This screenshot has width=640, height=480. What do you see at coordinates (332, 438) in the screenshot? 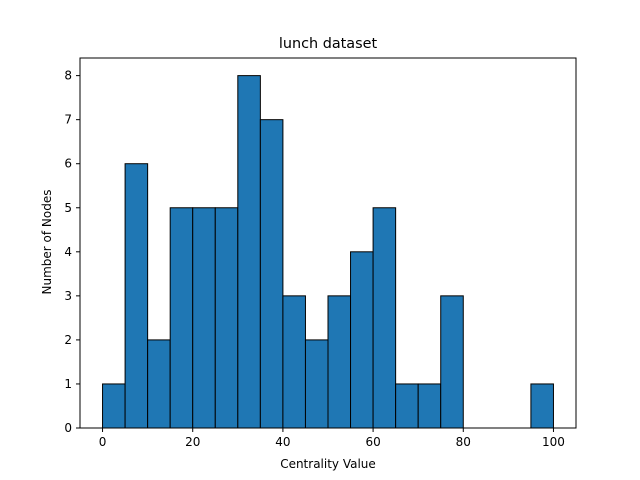
I see `x-axis-ticks: 0 20 40 60 80 100` at bounding box center [332, 438].